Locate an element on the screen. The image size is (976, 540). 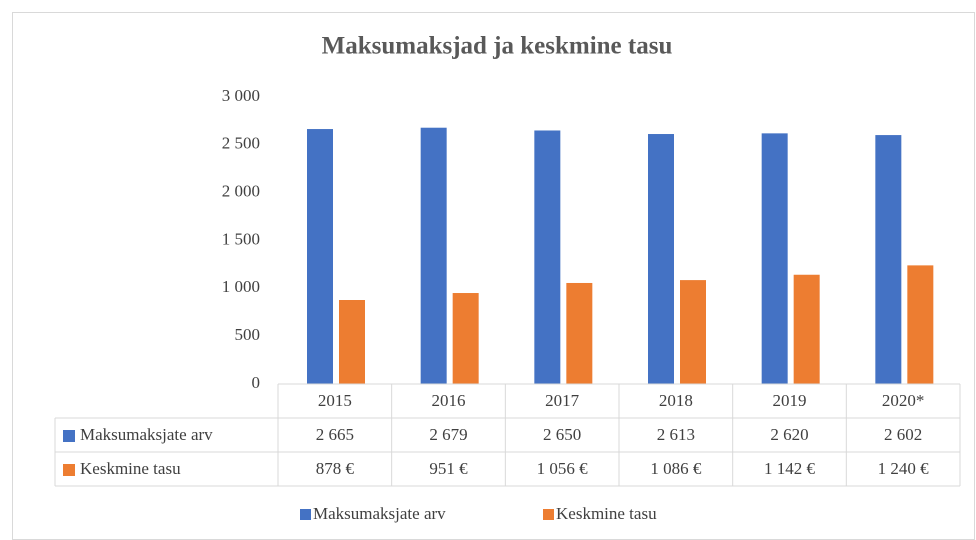
data-label: 1 056 € is located at coordinates (563, 468).